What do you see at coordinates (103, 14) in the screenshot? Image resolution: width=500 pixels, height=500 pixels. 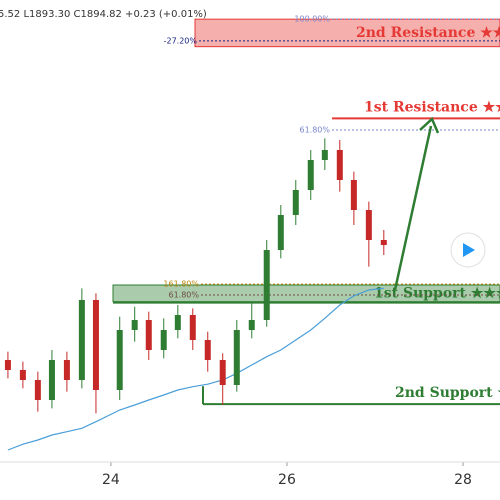 I see `header: 5.52 L1893.30 C1894.82 +0.23 (+0.01%)` at bounding box center [103, 14].